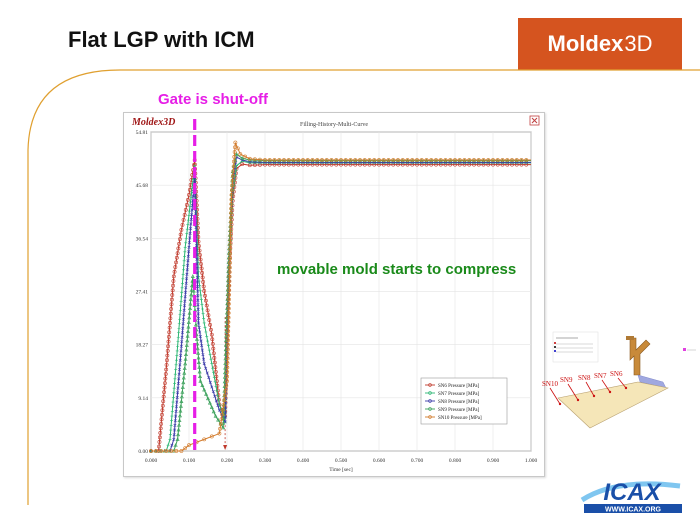 This screenshot has height=525, width=700. What do you see at coordinates (265, 461) in the screenshot?
I see `x-tick-label: 0.300` at bounding box center [265, 461].